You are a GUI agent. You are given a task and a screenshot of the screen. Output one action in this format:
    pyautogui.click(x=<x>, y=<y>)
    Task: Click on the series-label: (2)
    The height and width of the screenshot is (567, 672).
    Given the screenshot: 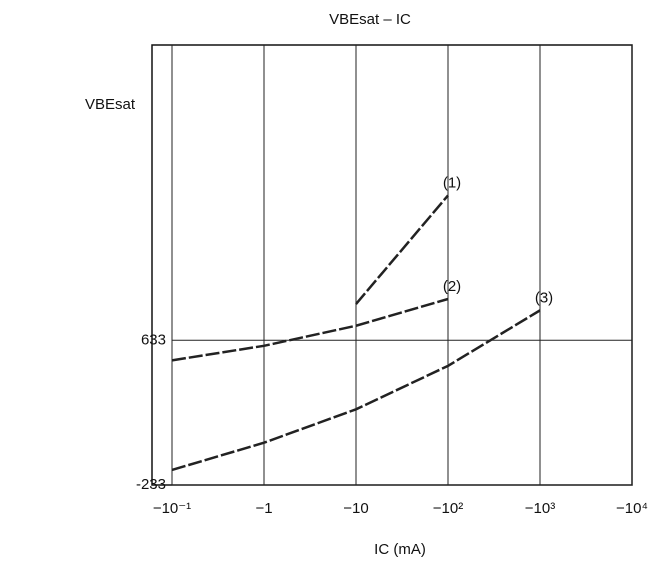 What is the action you would take?
    pyautogui.click(x=452, y=286)
    